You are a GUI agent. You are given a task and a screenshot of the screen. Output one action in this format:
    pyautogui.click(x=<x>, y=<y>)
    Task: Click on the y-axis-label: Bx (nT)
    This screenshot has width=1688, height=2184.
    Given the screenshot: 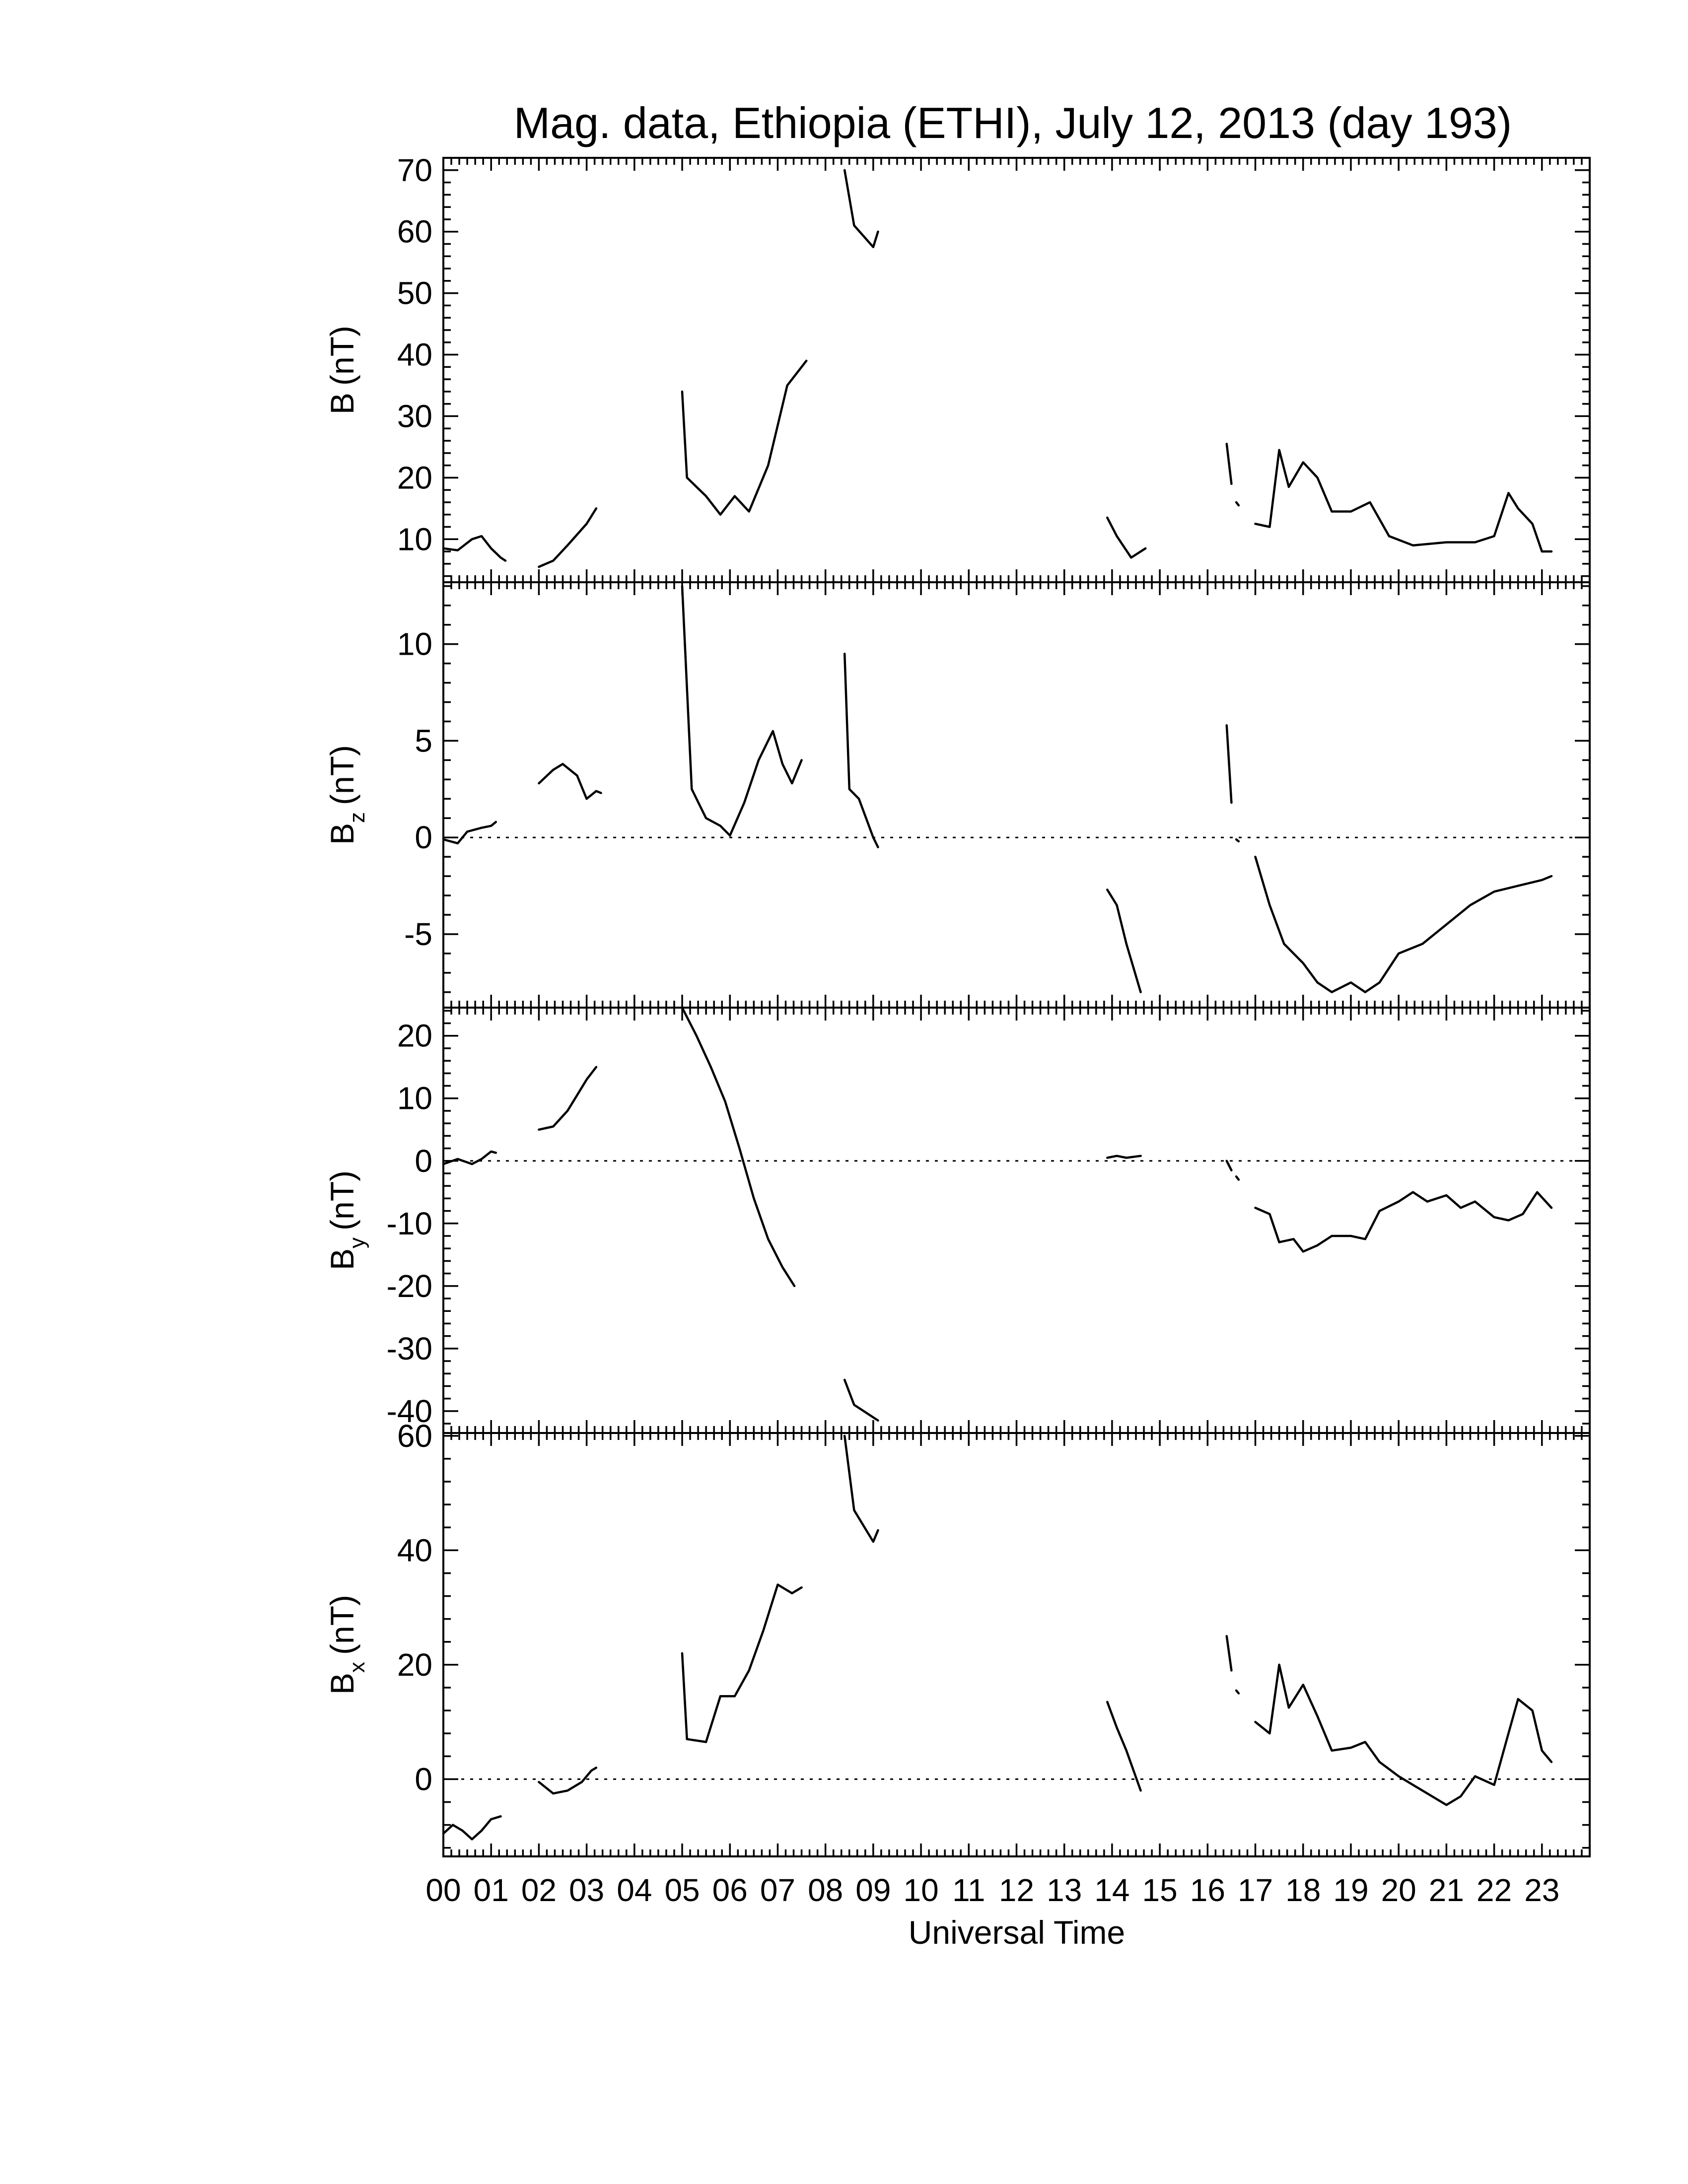 What is the action you would take?
    pyautogui.click(x=346, y=1645)
    